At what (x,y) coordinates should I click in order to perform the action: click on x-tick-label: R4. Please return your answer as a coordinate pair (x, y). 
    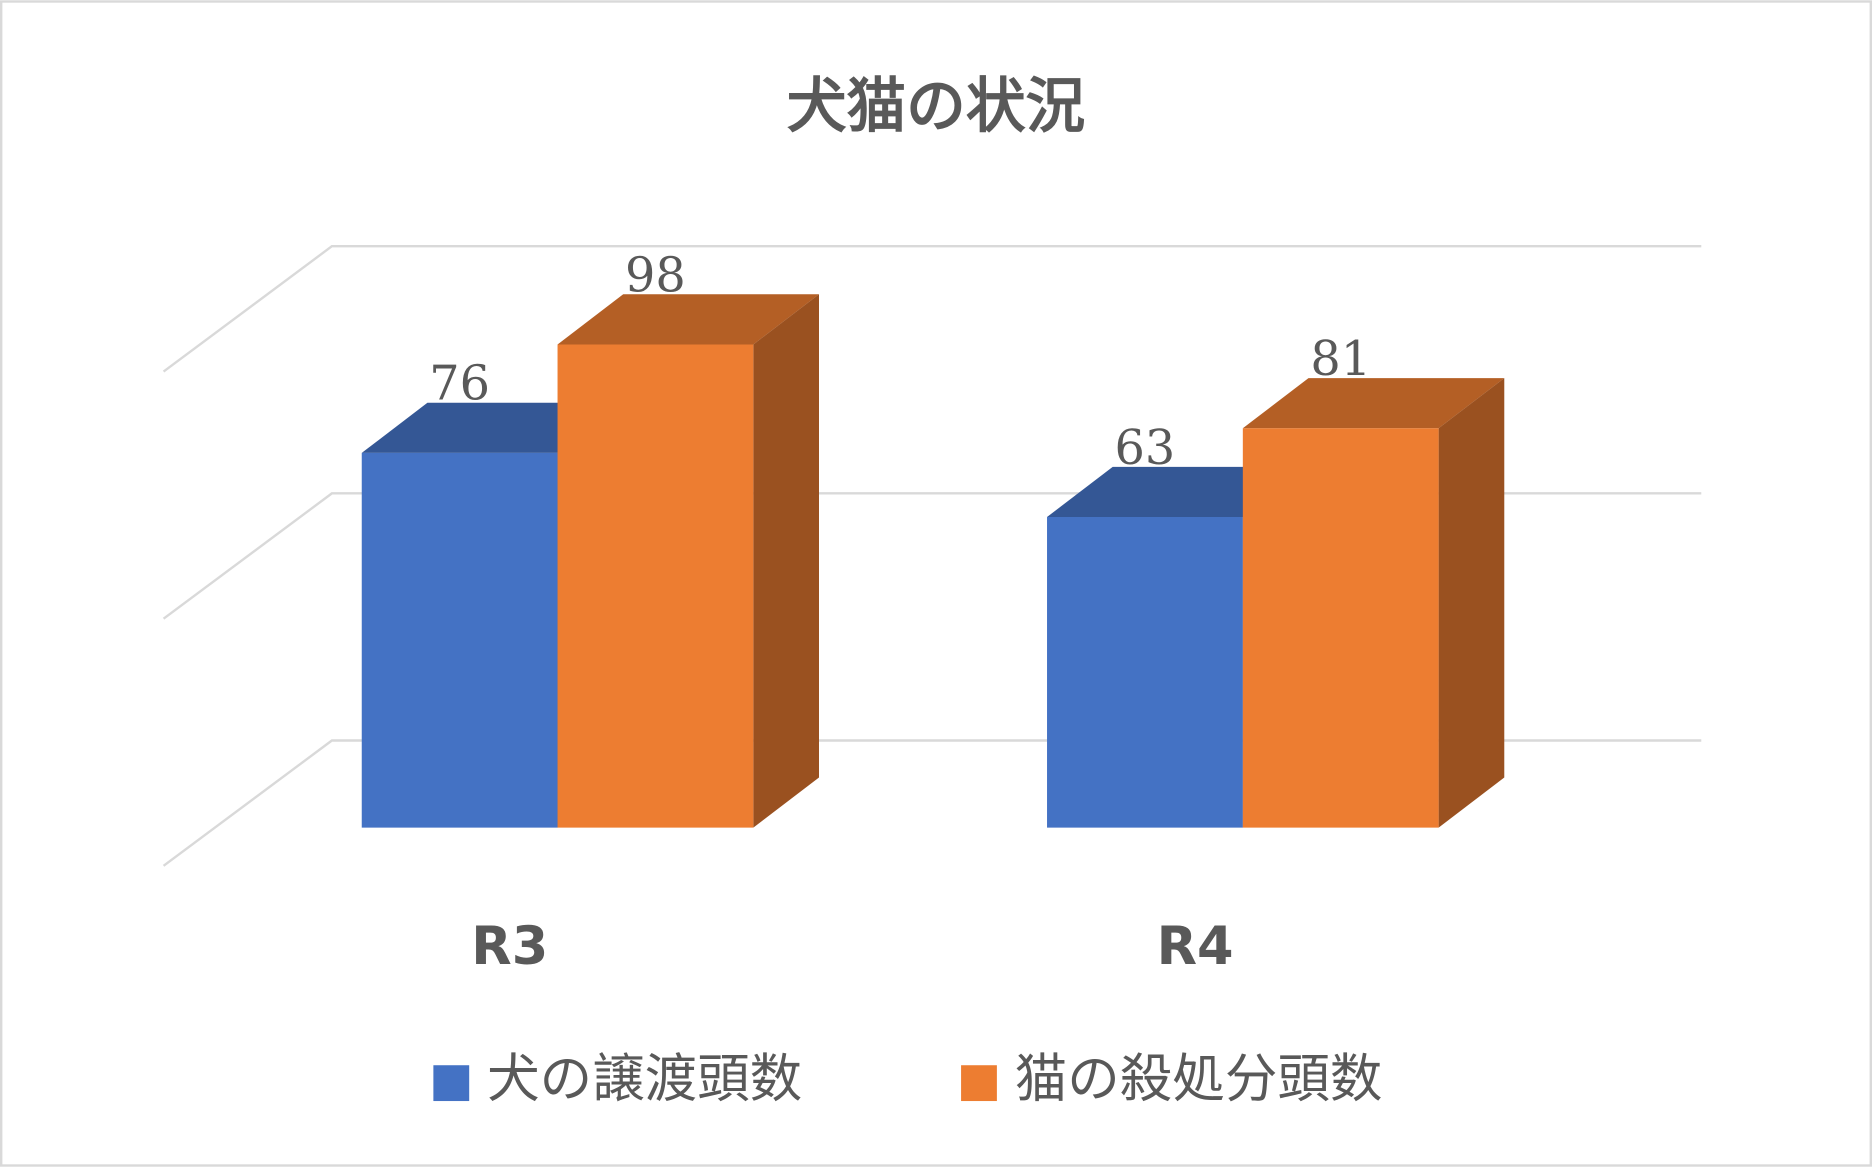
    Looking at the image, I should click on (1195, 946).